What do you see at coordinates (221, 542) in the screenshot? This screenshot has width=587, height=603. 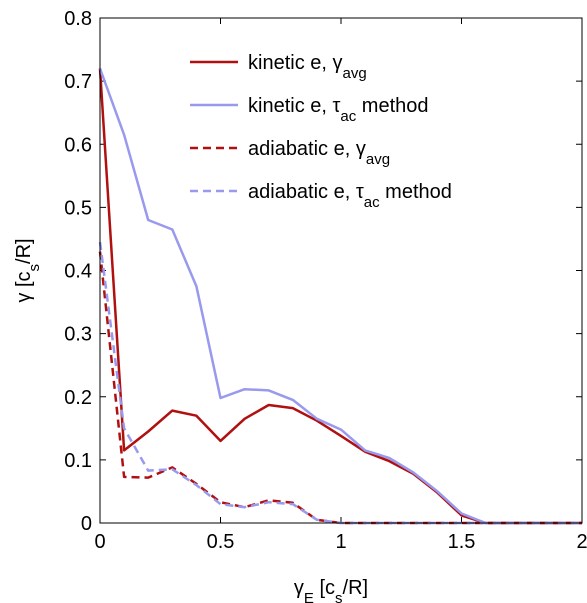 I see `x-tick-label: 0.5` at bounding box center [221, 542].